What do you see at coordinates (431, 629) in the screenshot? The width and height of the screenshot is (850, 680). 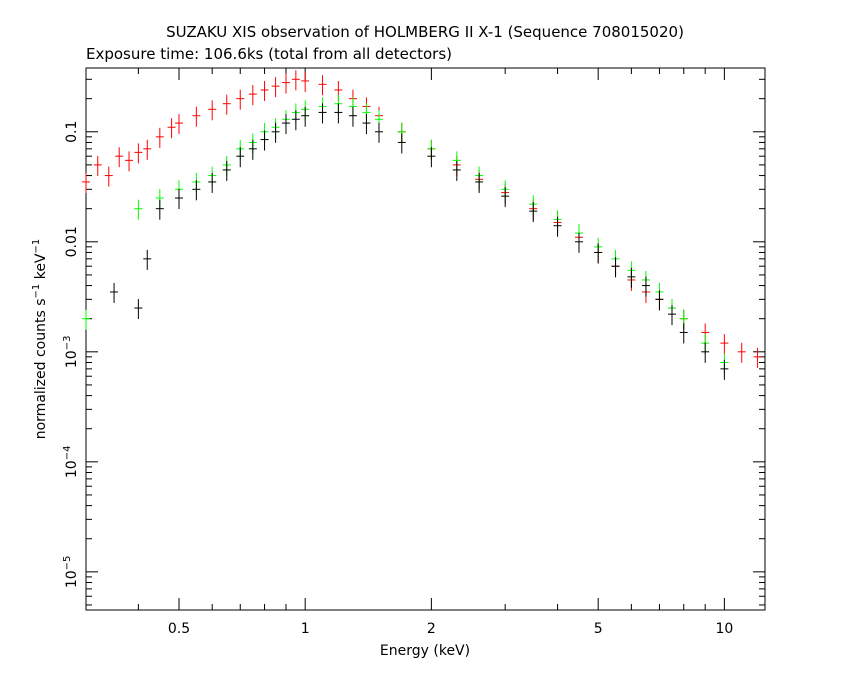 I see `x-tick-label: 2` at bounding box center [431, 629].